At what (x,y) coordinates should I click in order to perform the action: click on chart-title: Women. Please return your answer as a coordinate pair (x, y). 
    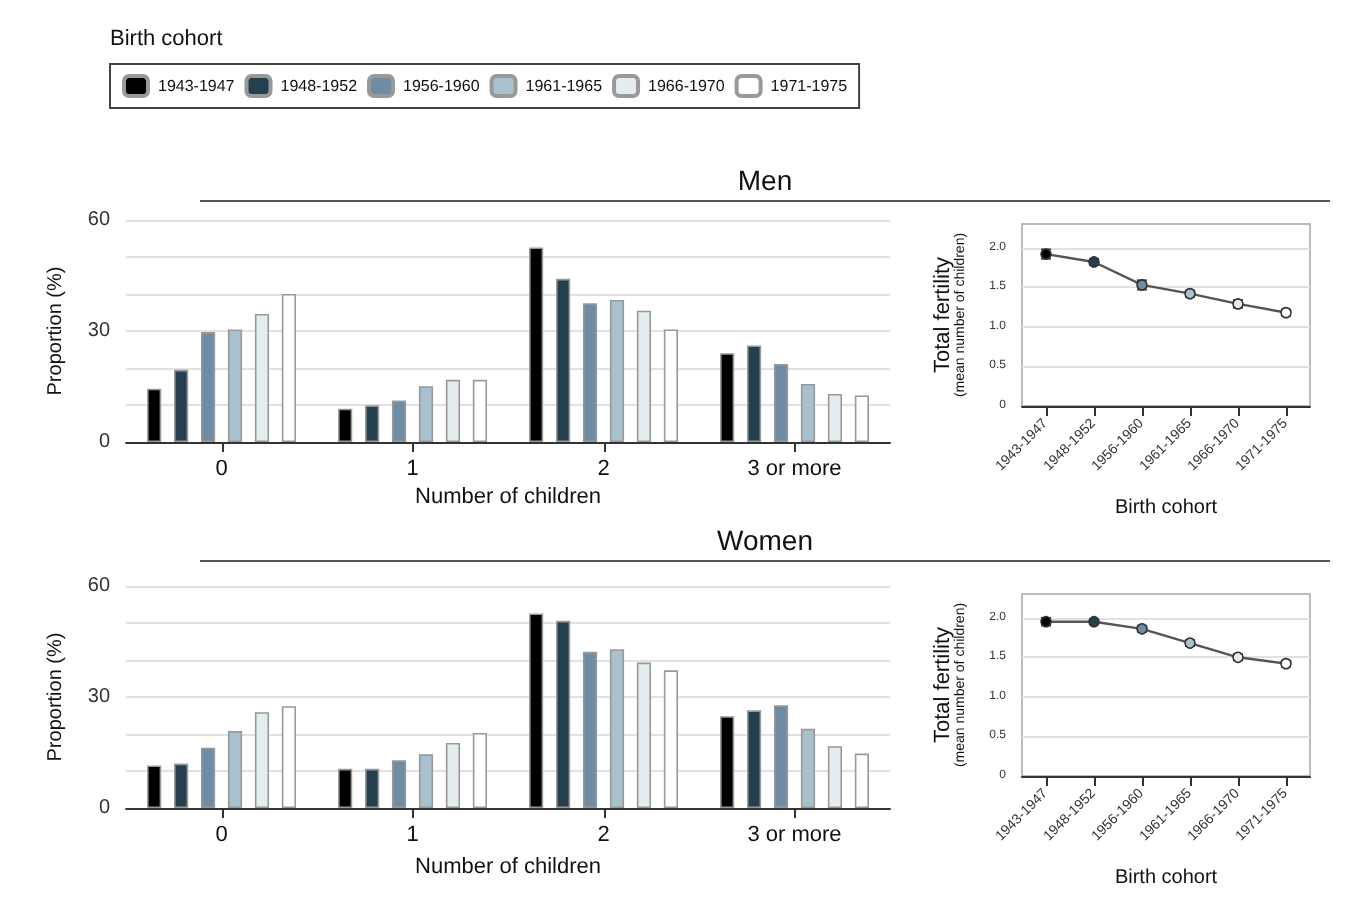
    Looking at the image, I should click on (765, 543).